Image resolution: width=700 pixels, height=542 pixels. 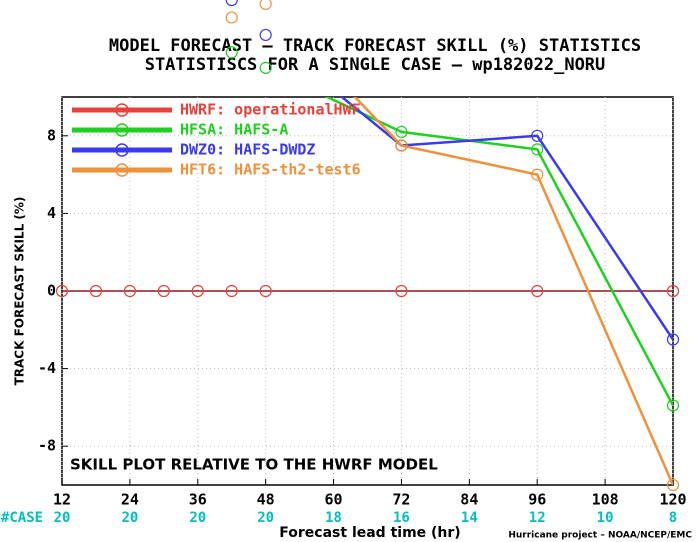 What do you see at coordinates (270, 170) in the screenshot?
I see `legend-label: HFT6: HAFS-th2-test6` at bounding box center [270, 170].